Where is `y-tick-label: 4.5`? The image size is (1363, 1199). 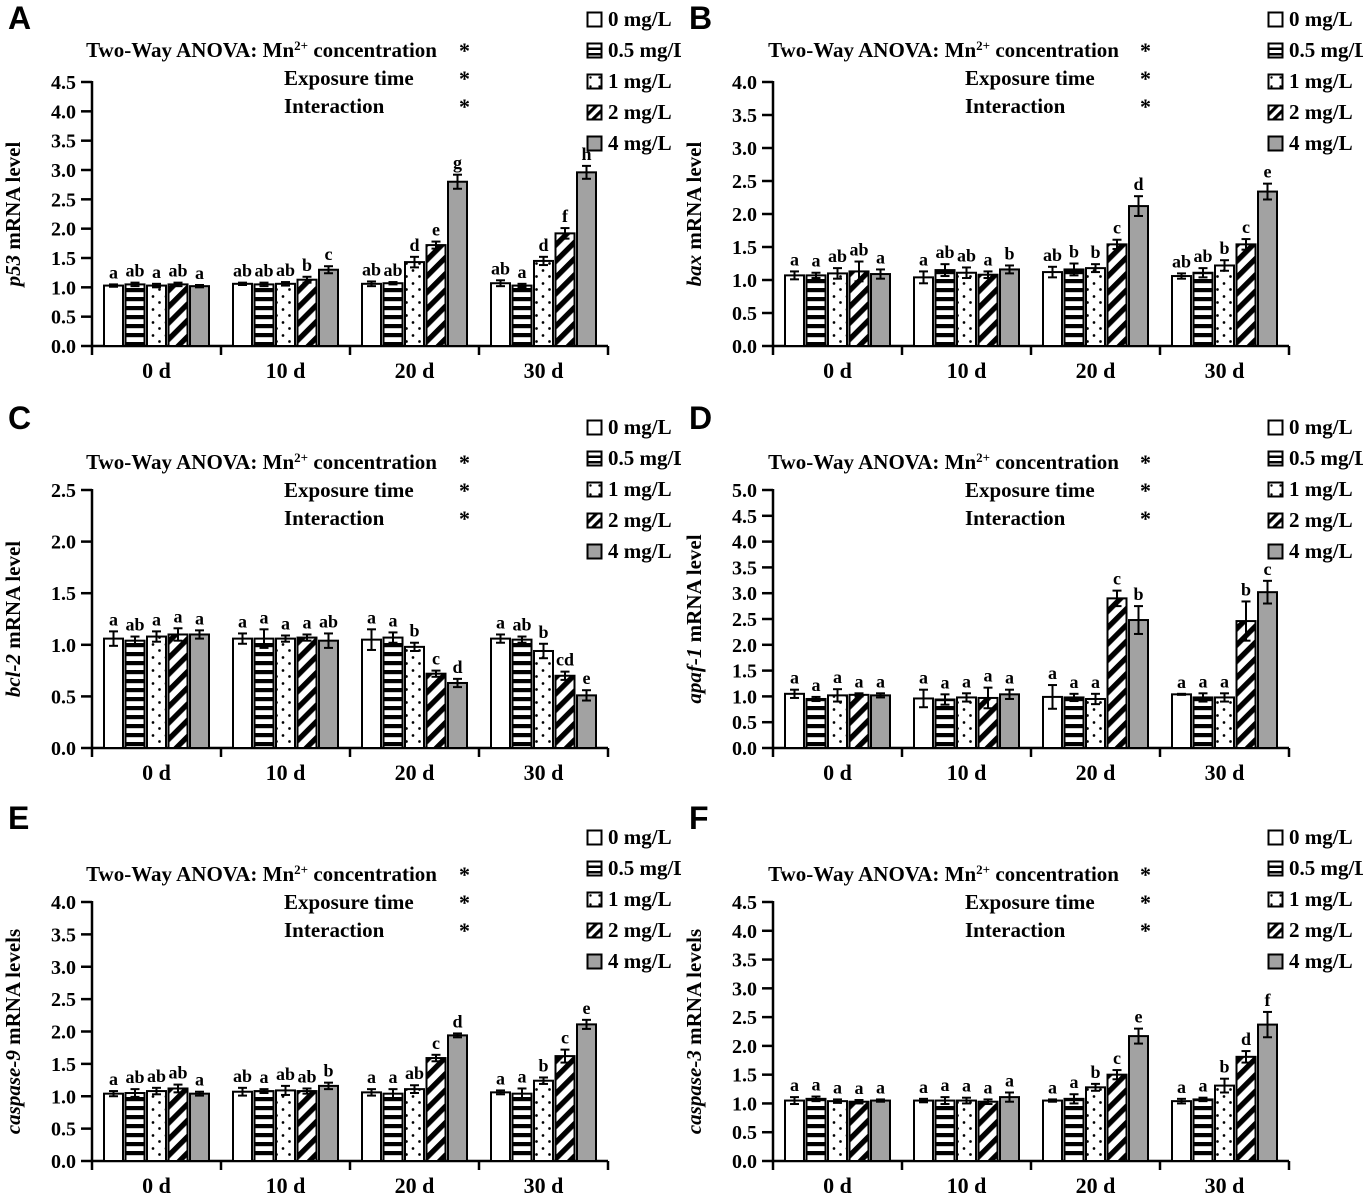 y-tick-label: 4.5 is located at coordinates (744, 903).